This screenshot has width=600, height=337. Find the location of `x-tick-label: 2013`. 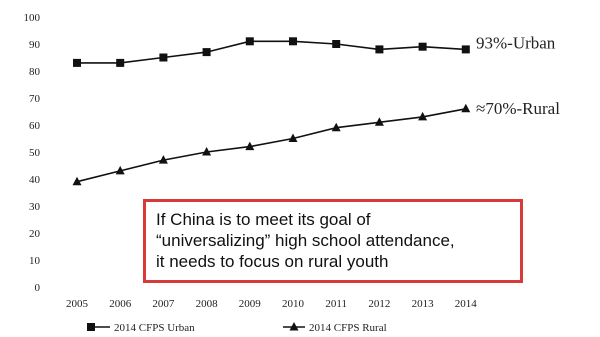

x-tick-label: 2013 is located at coordinates (423, 304).